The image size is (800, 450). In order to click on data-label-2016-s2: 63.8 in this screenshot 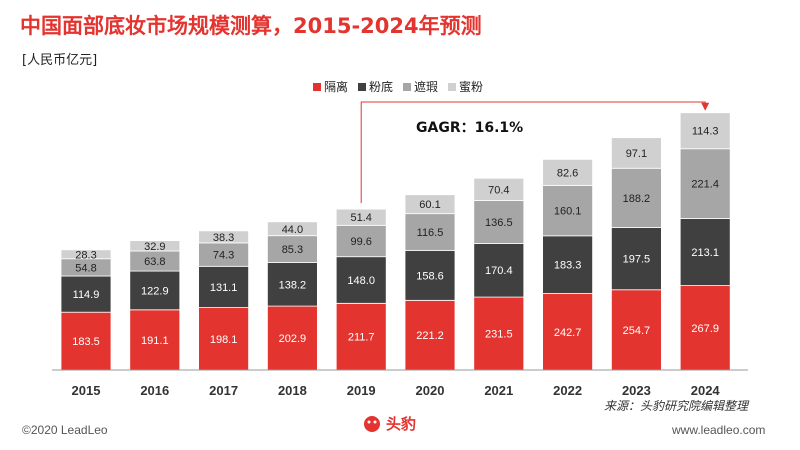, I will do `click(154, 262)`.